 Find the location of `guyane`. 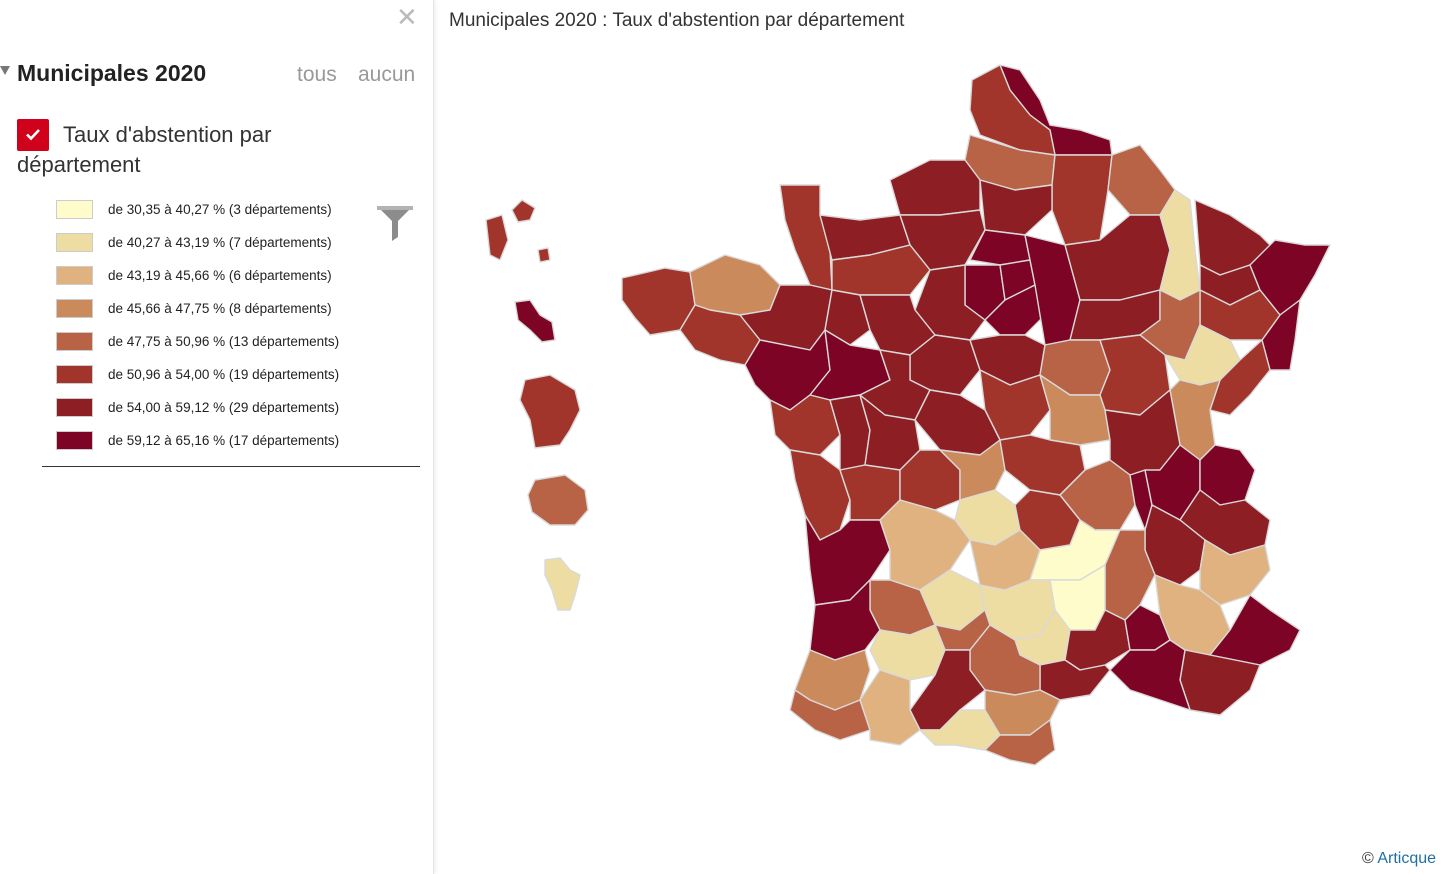

guyane is located at coordinates (550, 411).